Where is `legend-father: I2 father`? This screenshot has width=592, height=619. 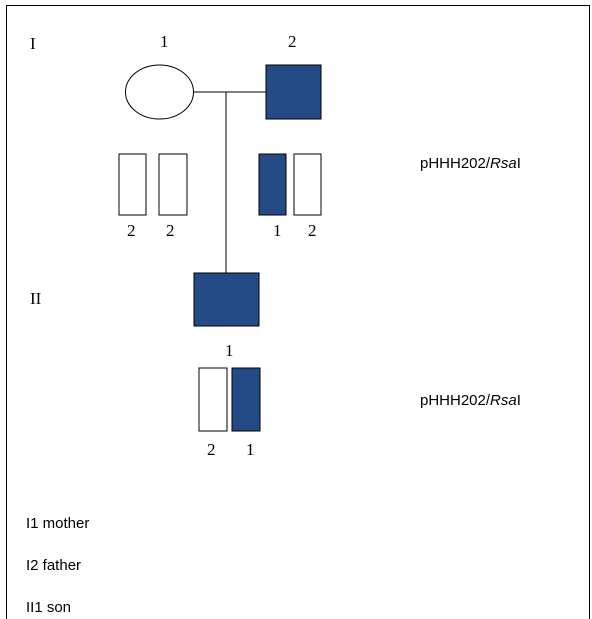
legend-father: I2 father is located at coordinates (53, 565).